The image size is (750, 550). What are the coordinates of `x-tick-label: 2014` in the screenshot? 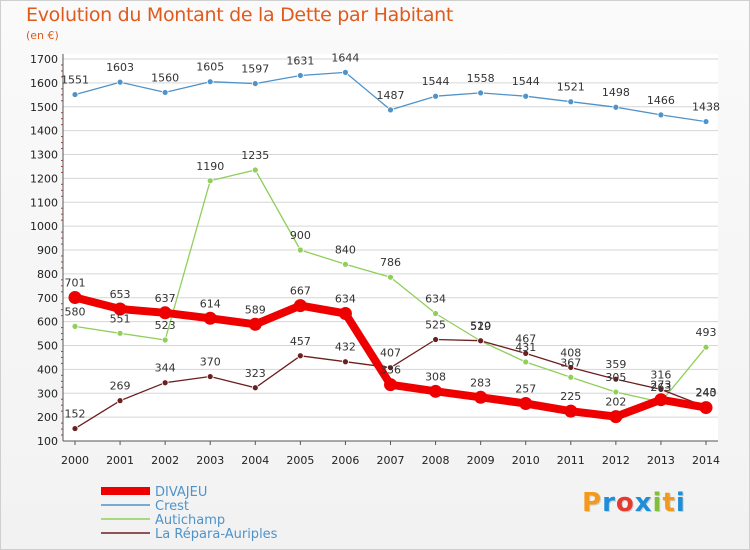 It's located at (706, 460).